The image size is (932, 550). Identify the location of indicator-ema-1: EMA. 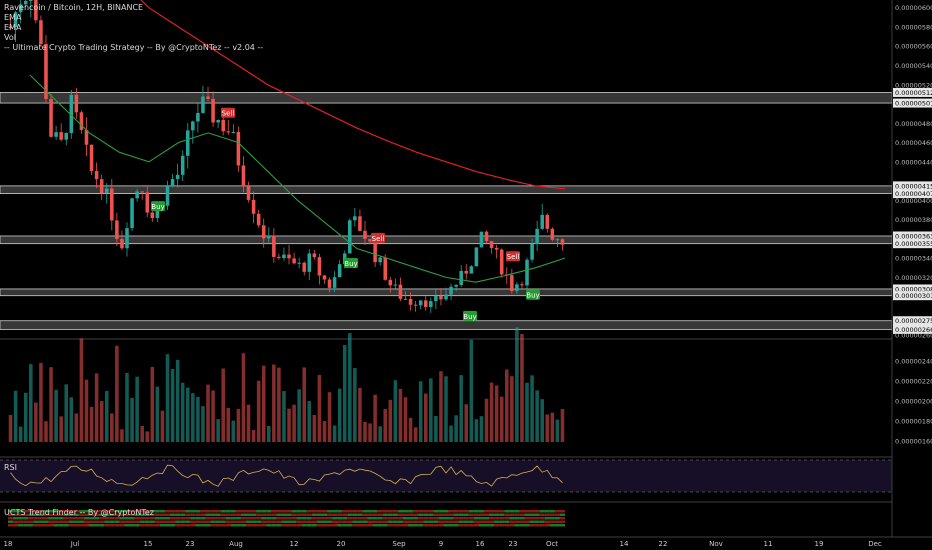
(13, 17).